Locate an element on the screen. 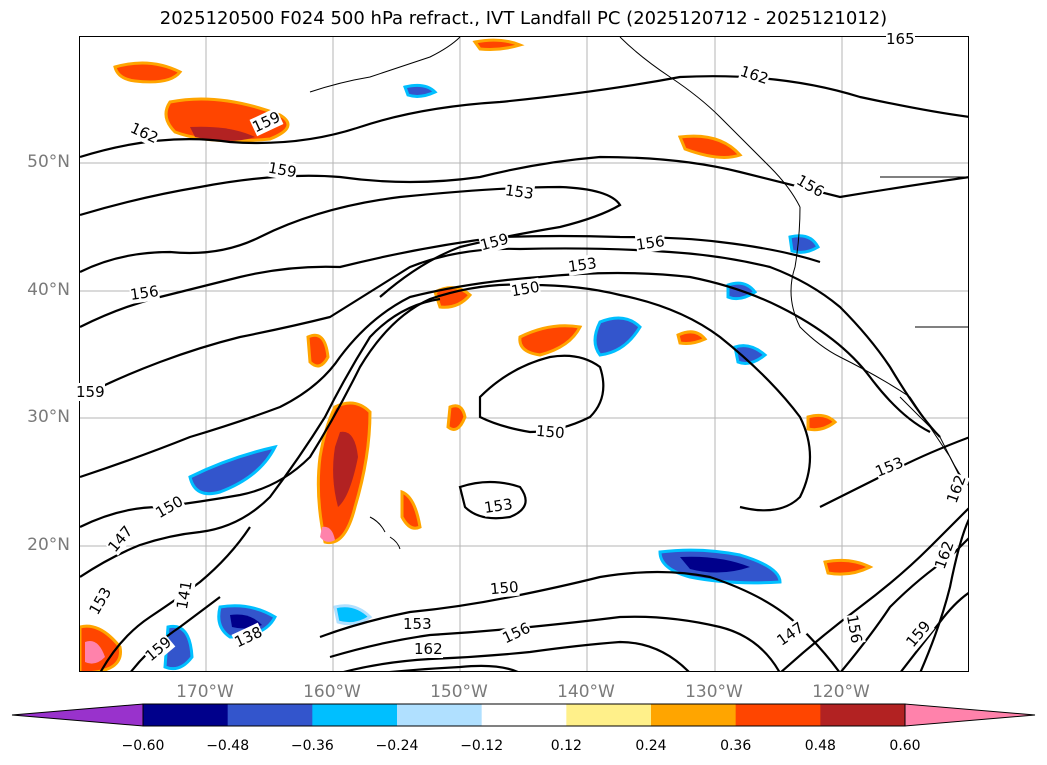  contour-156-se is located at coordinates (904, 604).